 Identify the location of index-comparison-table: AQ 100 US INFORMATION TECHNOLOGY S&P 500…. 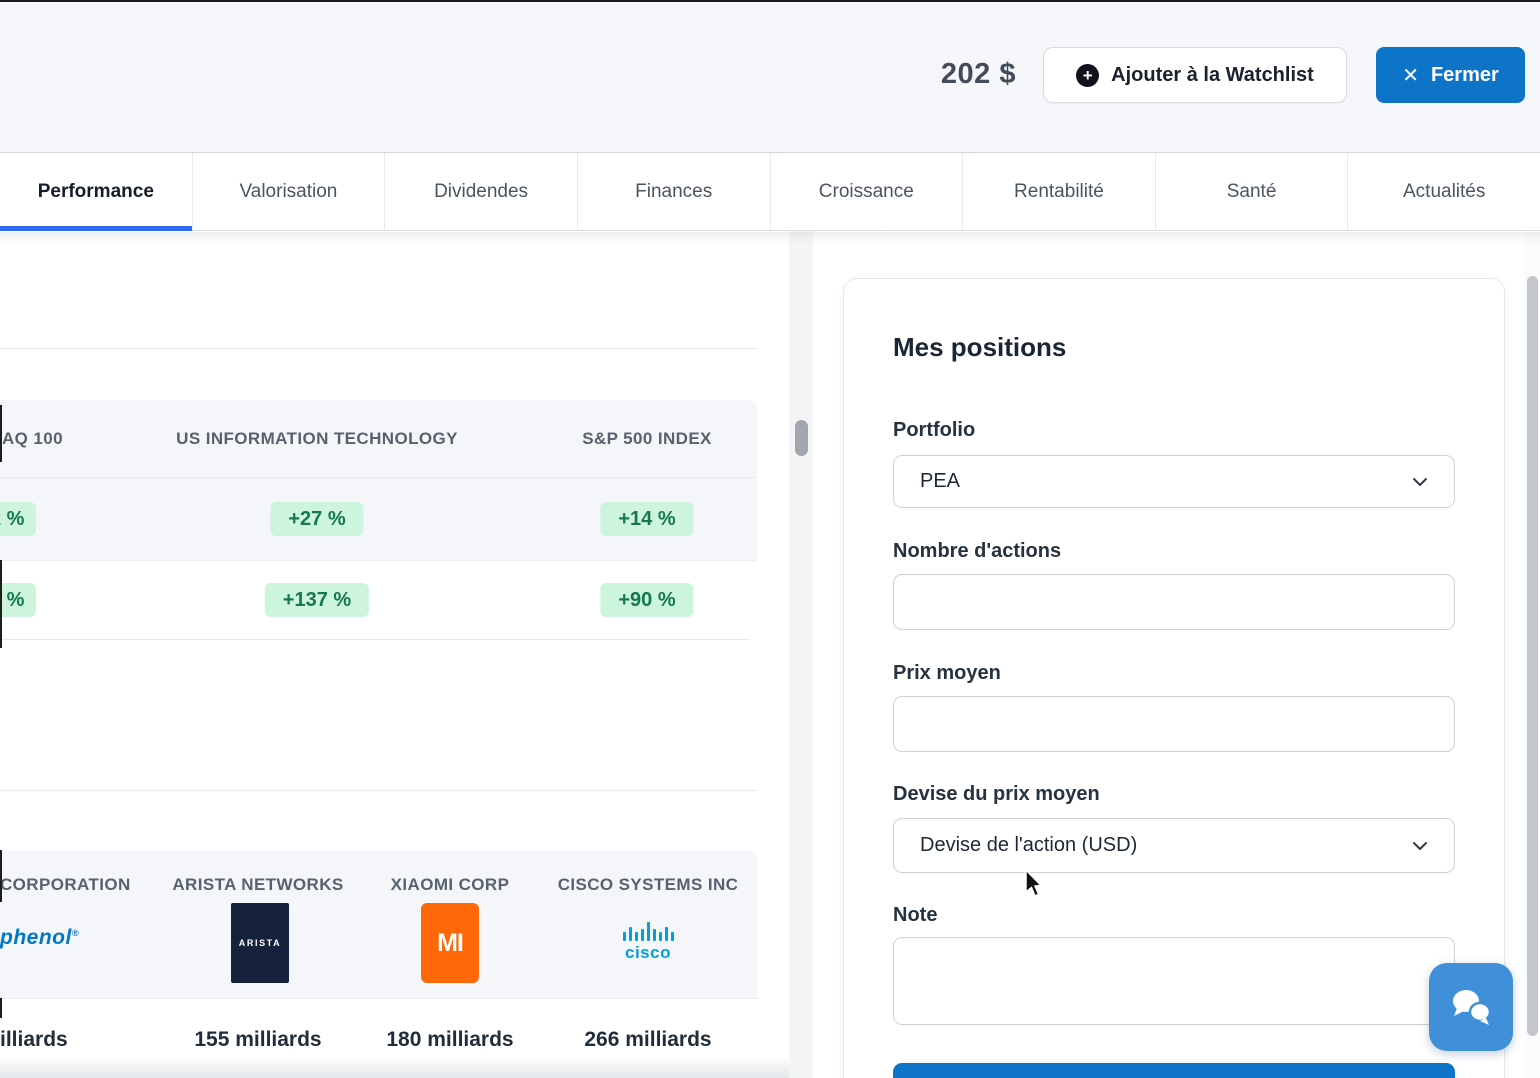
(378, 520).